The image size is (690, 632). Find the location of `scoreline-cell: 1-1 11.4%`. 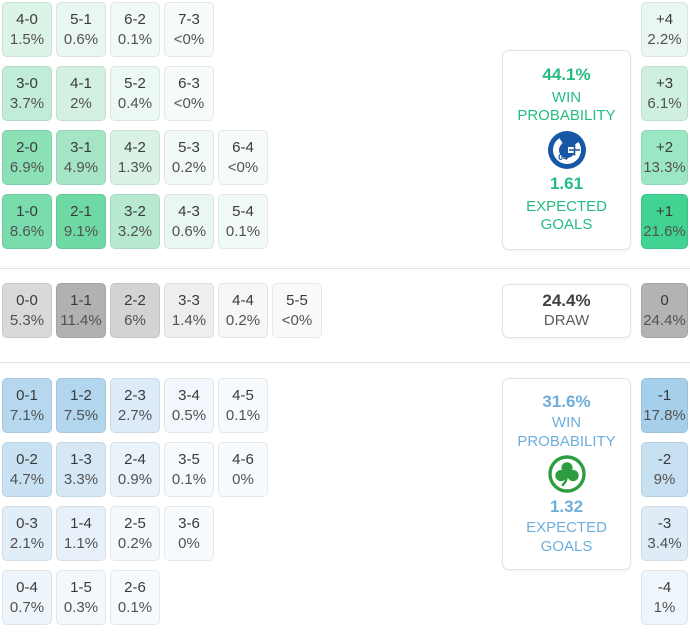

scoreline-cell: 1-1 11.4% is located at coordinates (81, 310).